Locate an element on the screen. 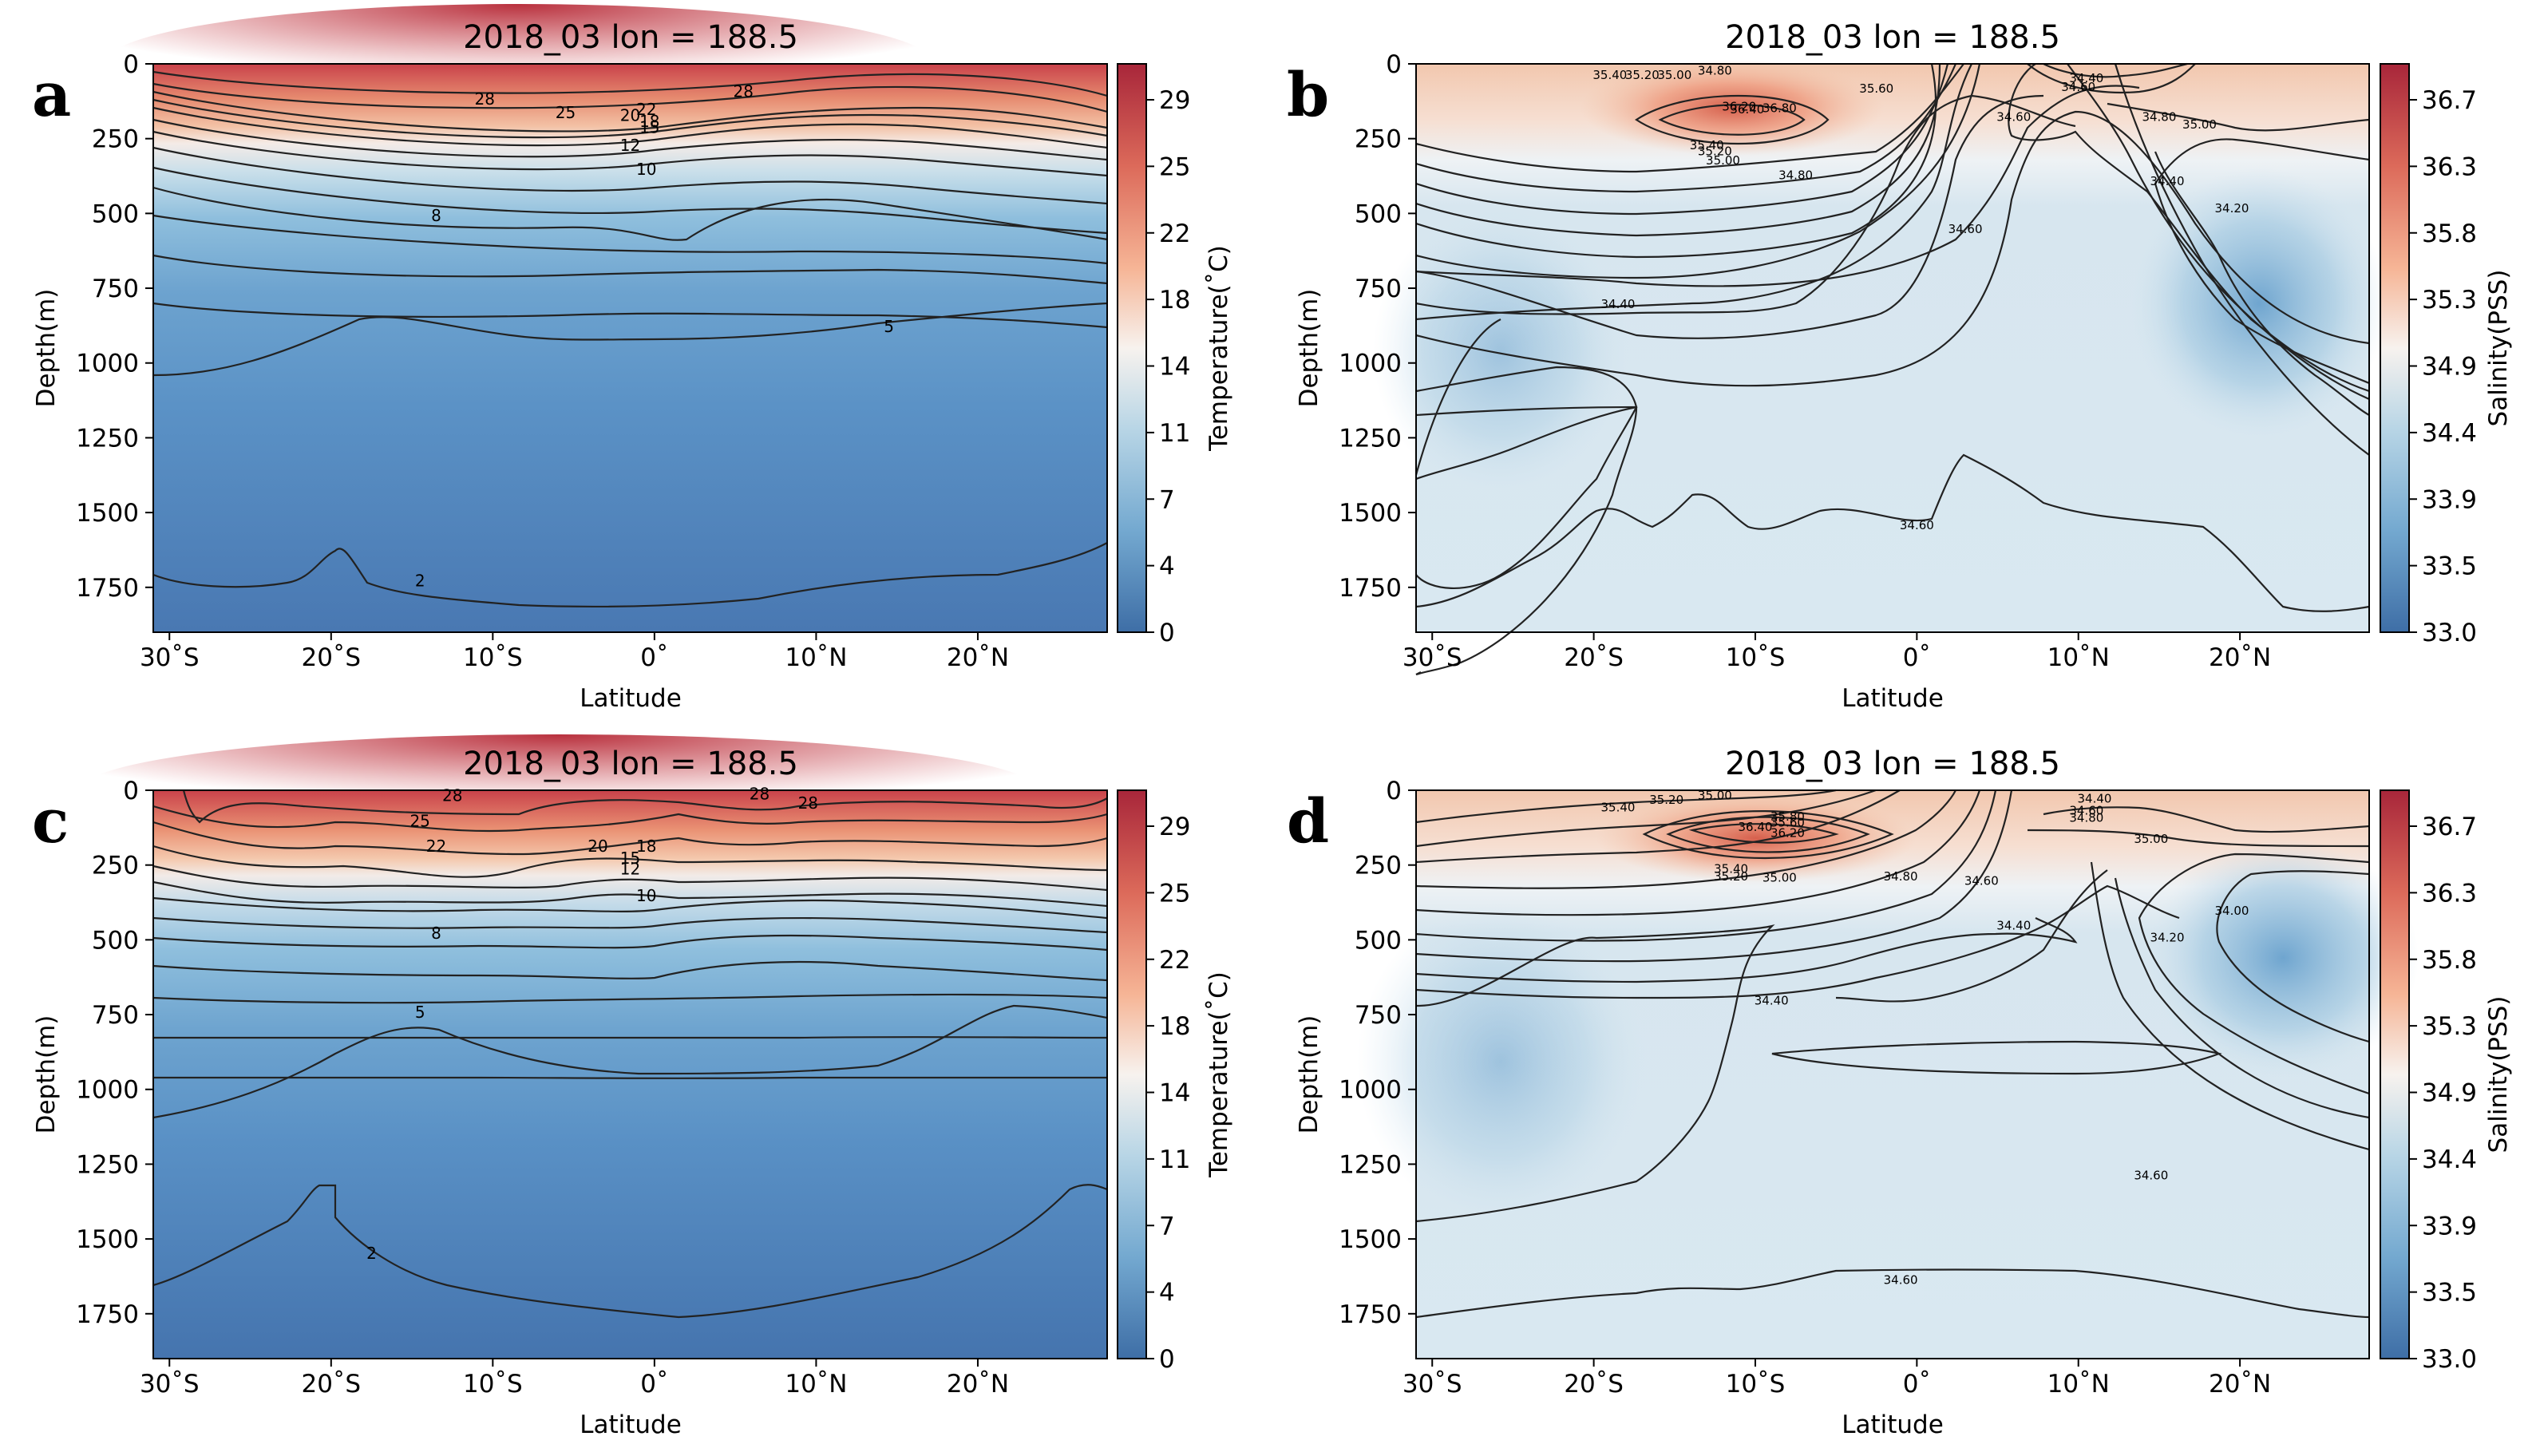 Image resolution: width=2532 pixels, height=1456 pixels. contour-label: 18 is located at coordinates (649, 122).